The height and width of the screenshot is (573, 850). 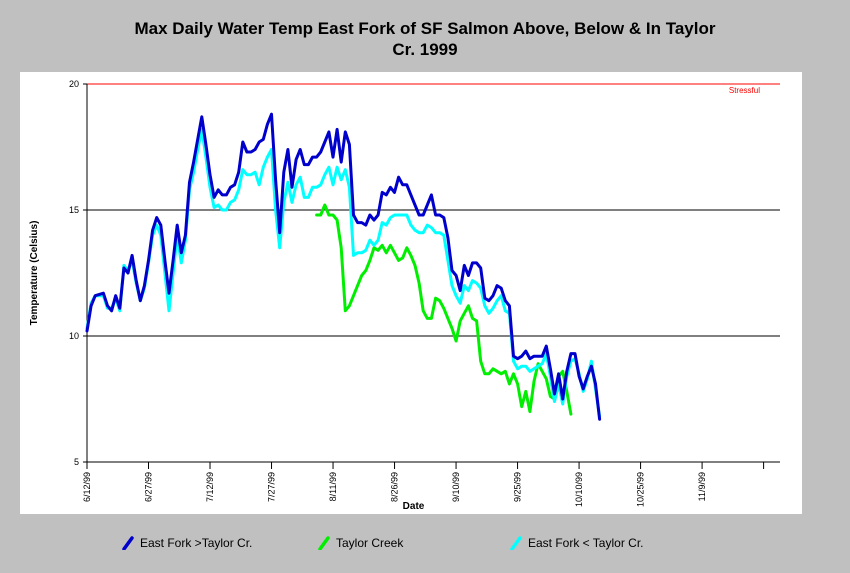 I want to click on legend-label: Taylor Creek, so click(x=370, y=543).